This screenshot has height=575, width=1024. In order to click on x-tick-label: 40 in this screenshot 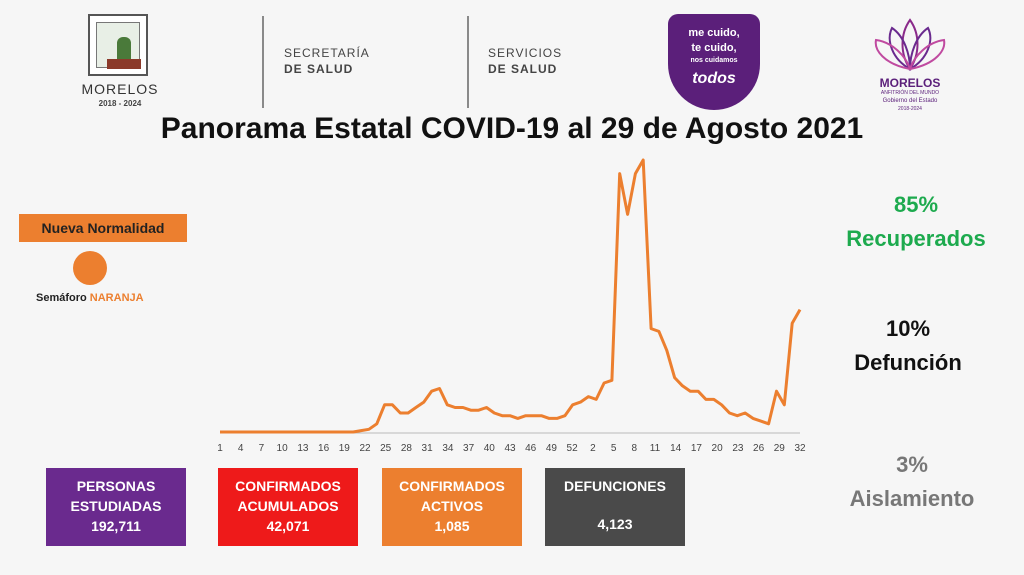, I will do `click(490, 448)`.